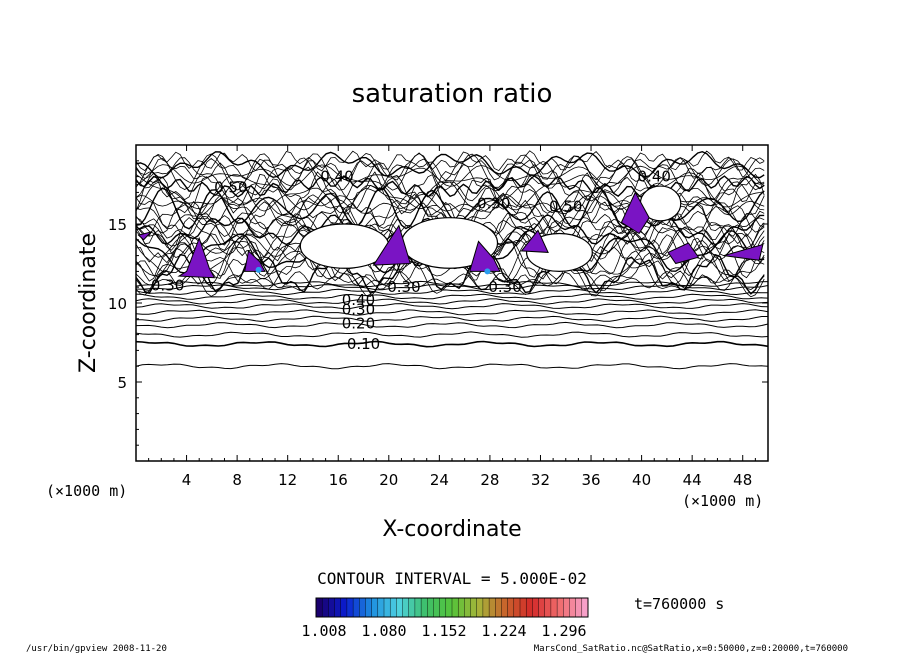  I want to click on x-tick-label: 8, so click(237, 480).